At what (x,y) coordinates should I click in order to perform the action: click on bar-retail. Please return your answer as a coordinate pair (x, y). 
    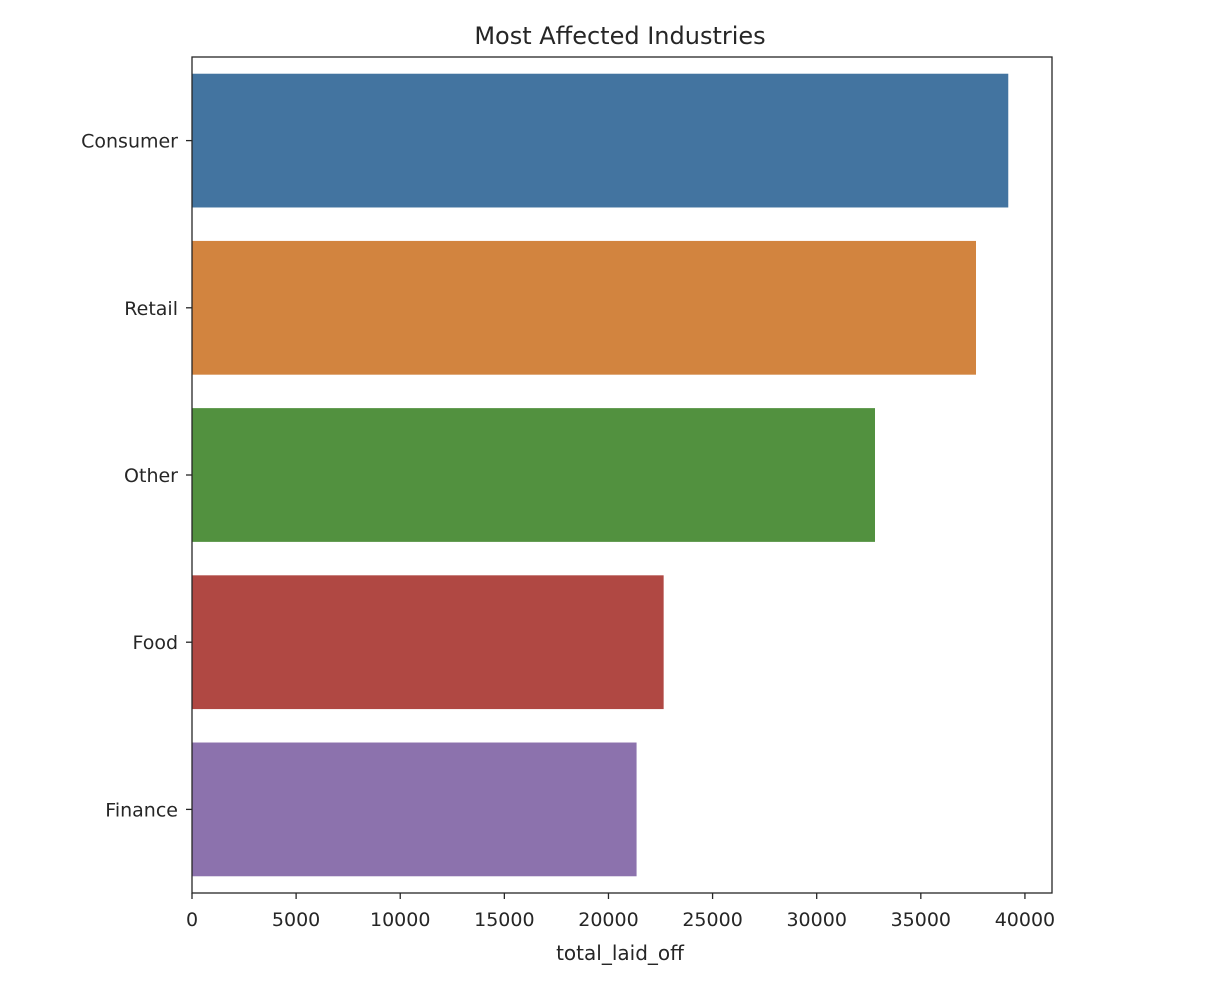
    Looking at the image, I should click on (584, 307).